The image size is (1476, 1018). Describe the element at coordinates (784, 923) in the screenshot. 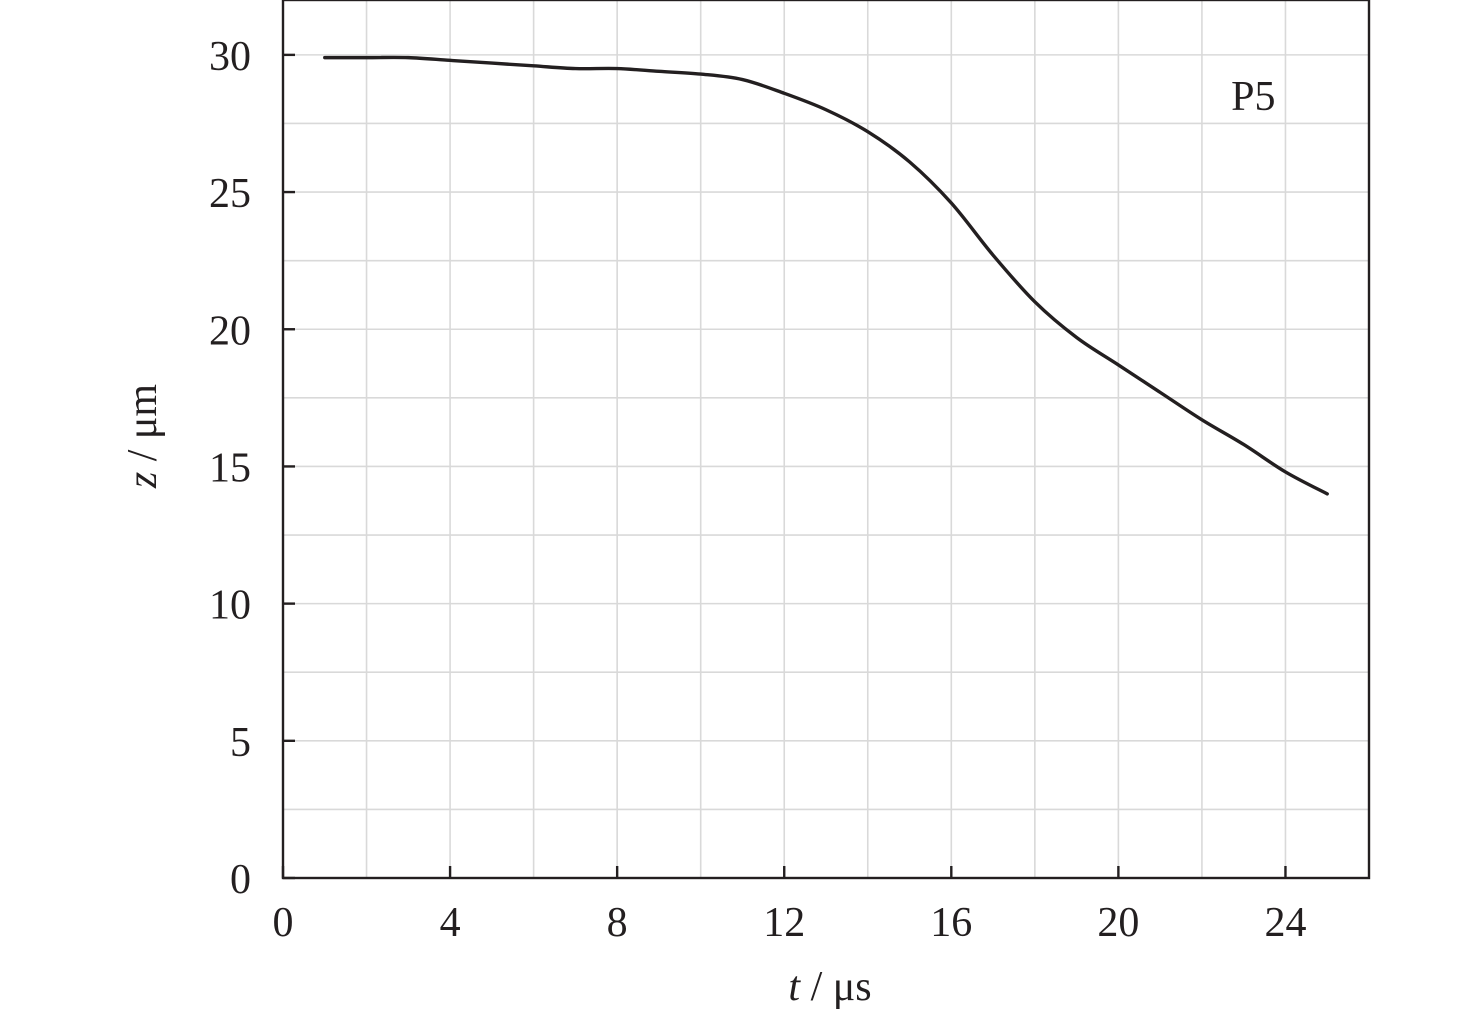

I see `x-tick-label: 12` at that location.